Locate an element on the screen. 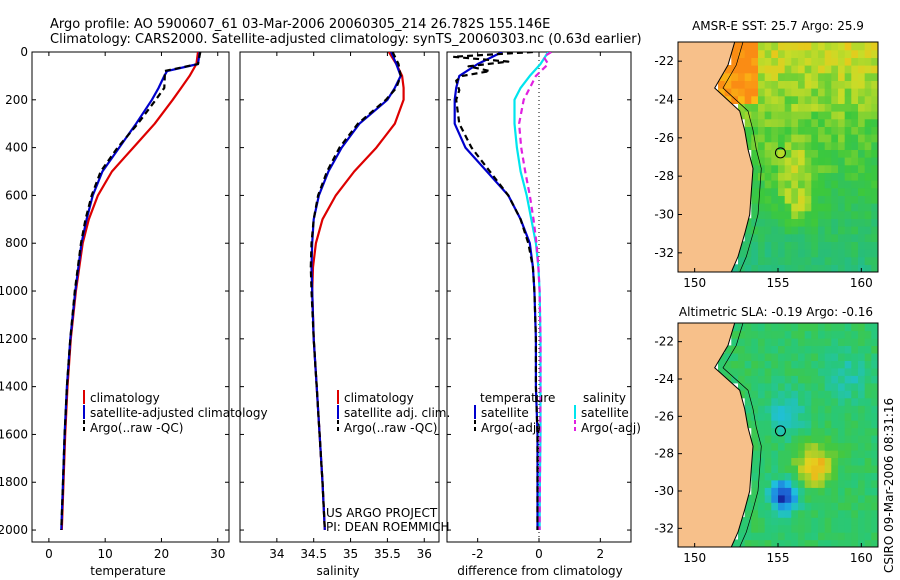 This screenshot has height=580, width=900. depth-tick-label: 0 is located at coordinates (24, 52).